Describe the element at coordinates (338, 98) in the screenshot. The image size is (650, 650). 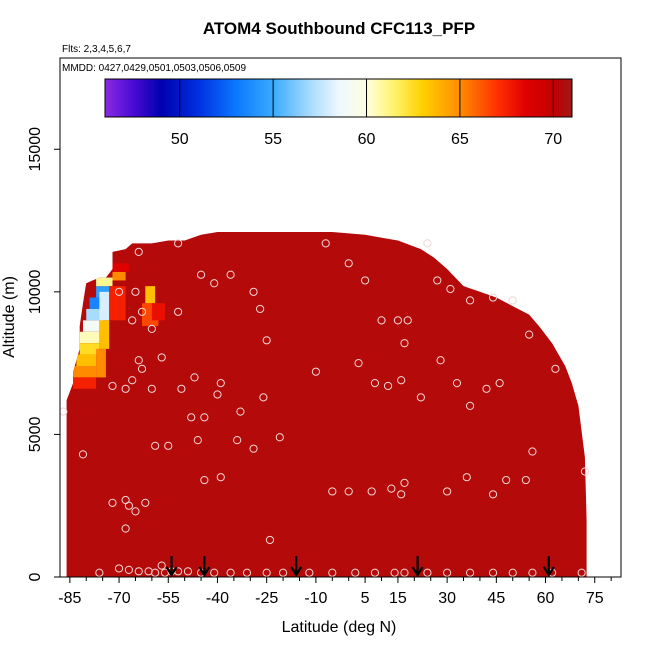
I see `colorbar-gradient` at that location.